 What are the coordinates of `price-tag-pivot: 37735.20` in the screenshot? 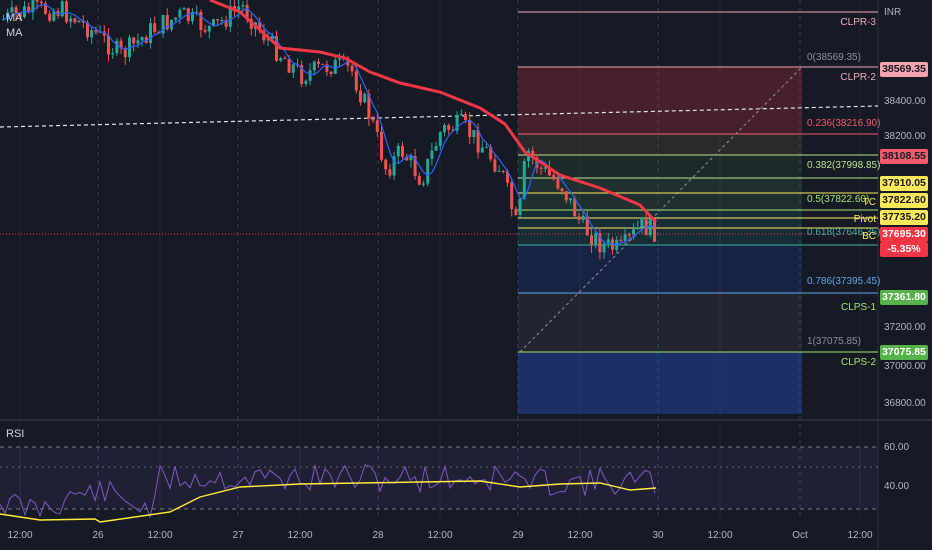 It's located at (904, 217).